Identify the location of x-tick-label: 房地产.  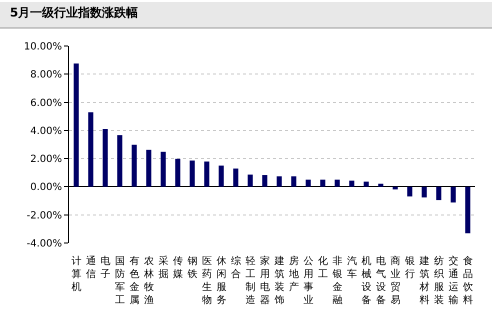
(293, 274).